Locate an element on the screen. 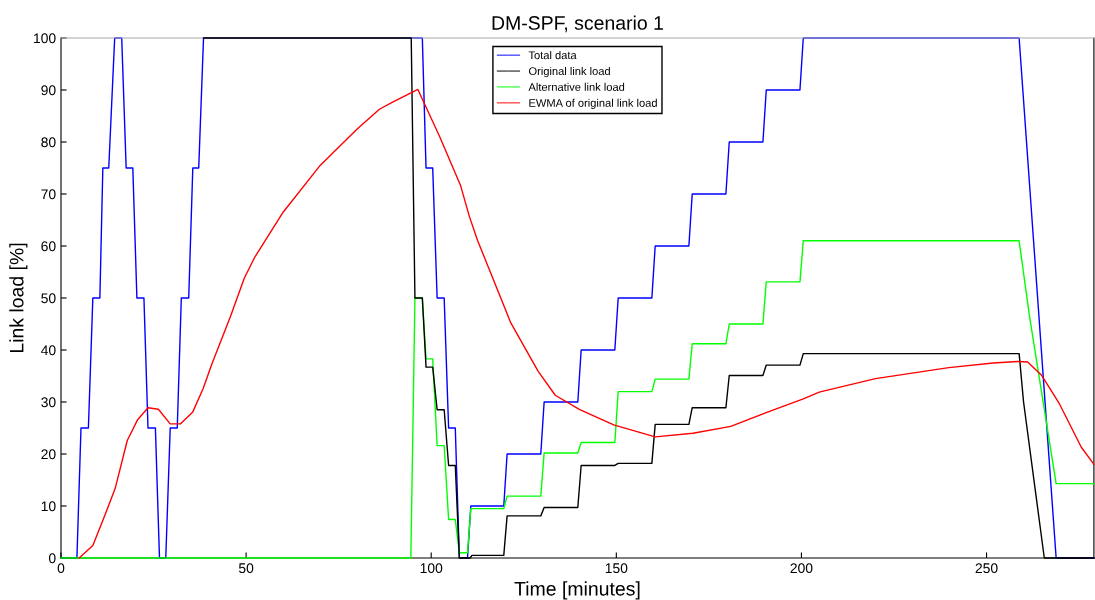 This screenshot has width=1095, height=600. legend-label: Total data is located at coordinates (552, 55).